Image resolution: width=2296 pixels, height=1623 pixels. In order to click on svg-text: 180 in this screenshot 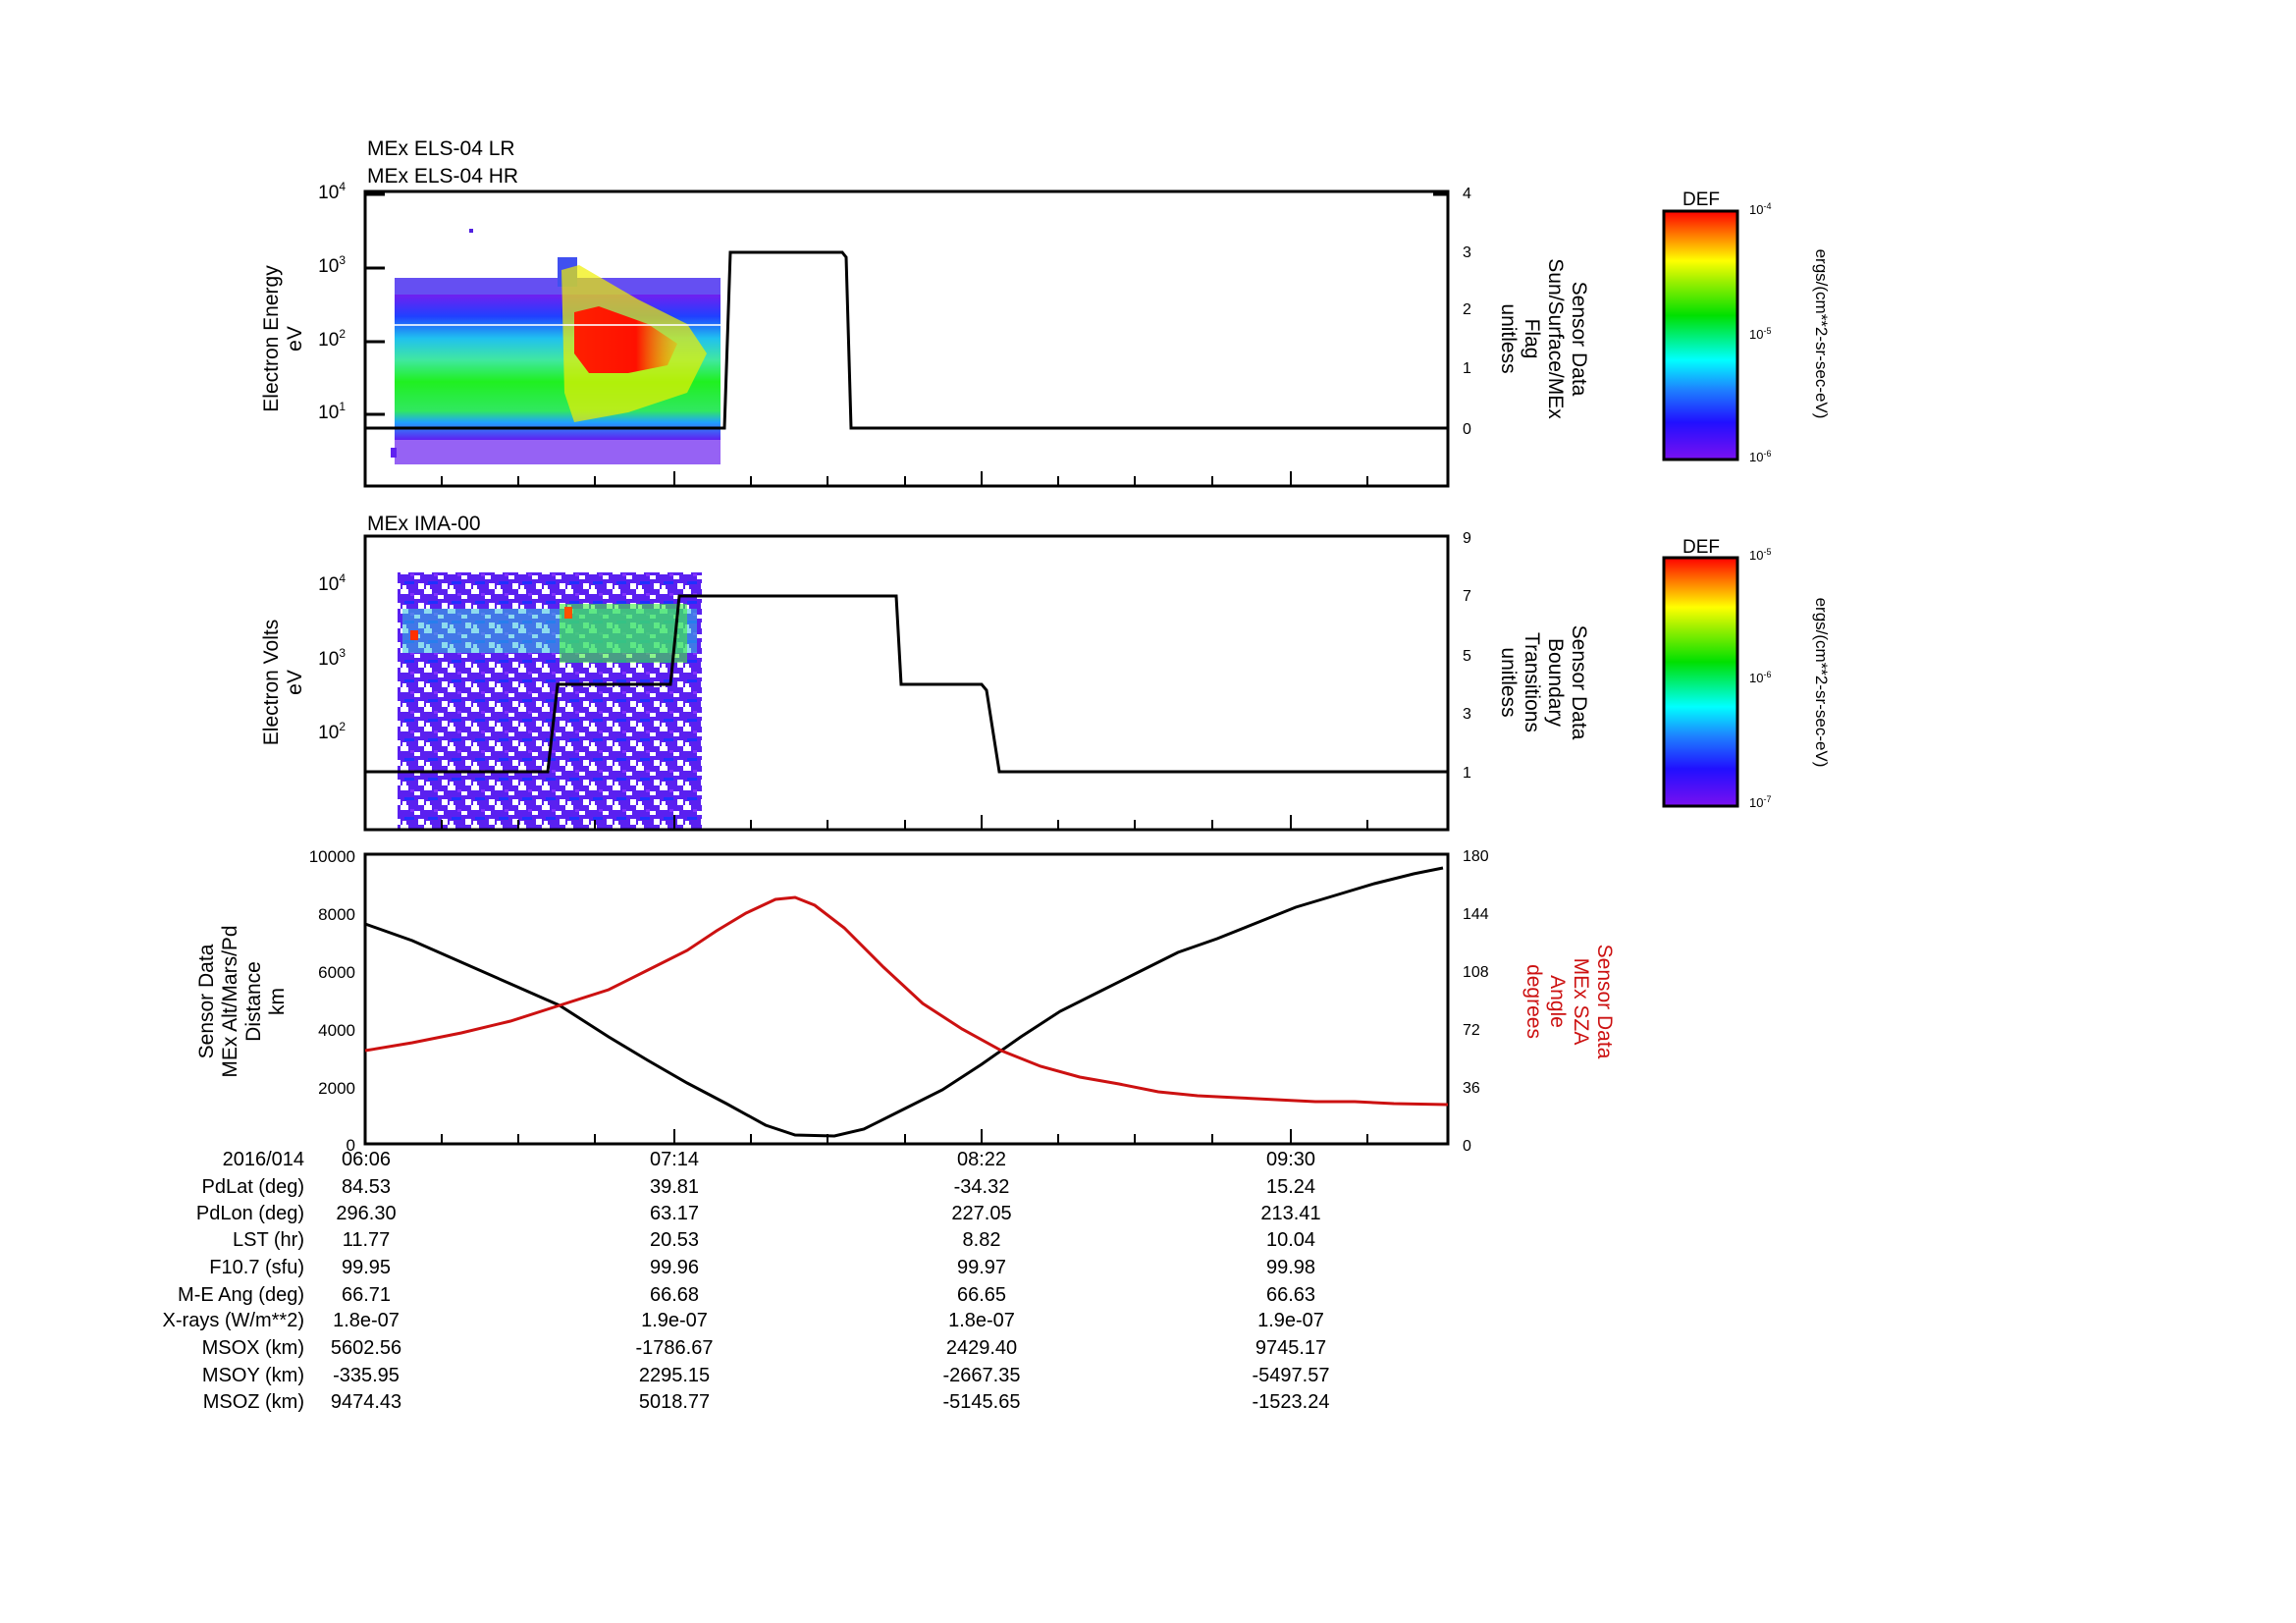, I will do `click(1476, 856)`.